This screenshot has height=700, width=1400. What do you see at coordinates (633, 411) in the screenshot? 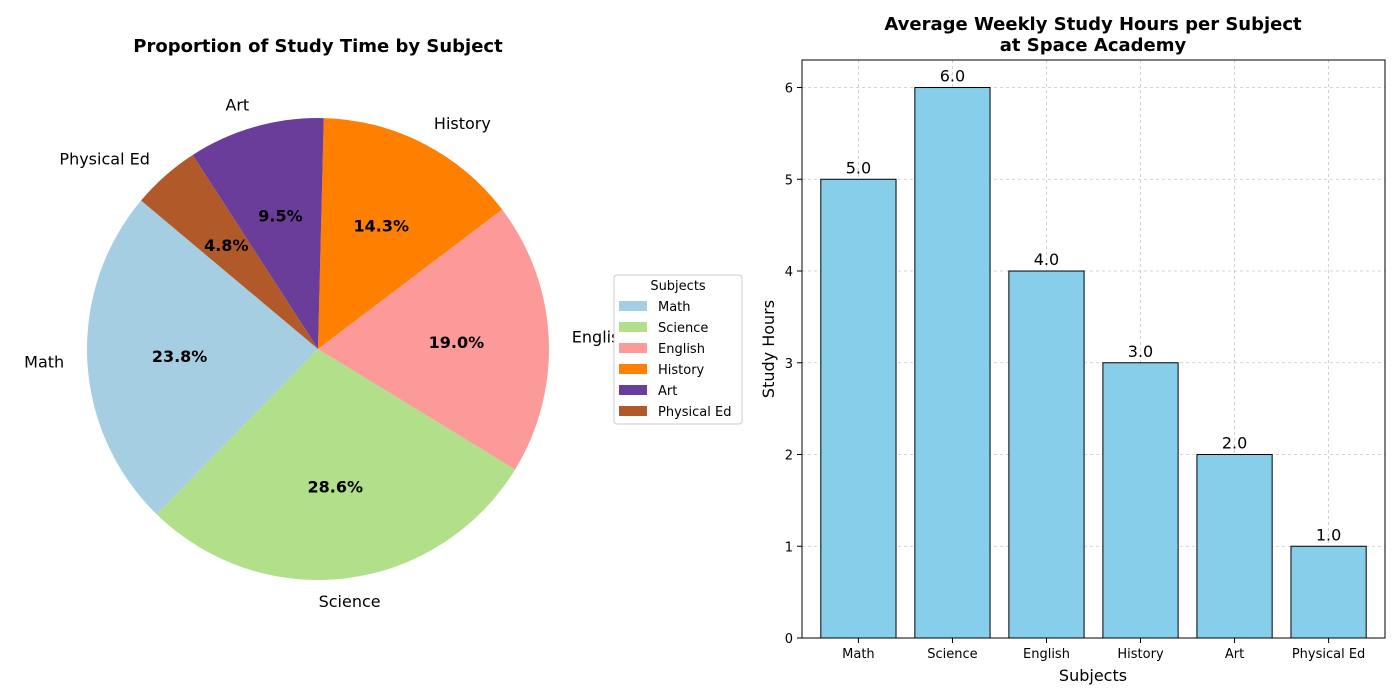
I see `legend-swatch-physical-ed` at bounding box center [633, 411].